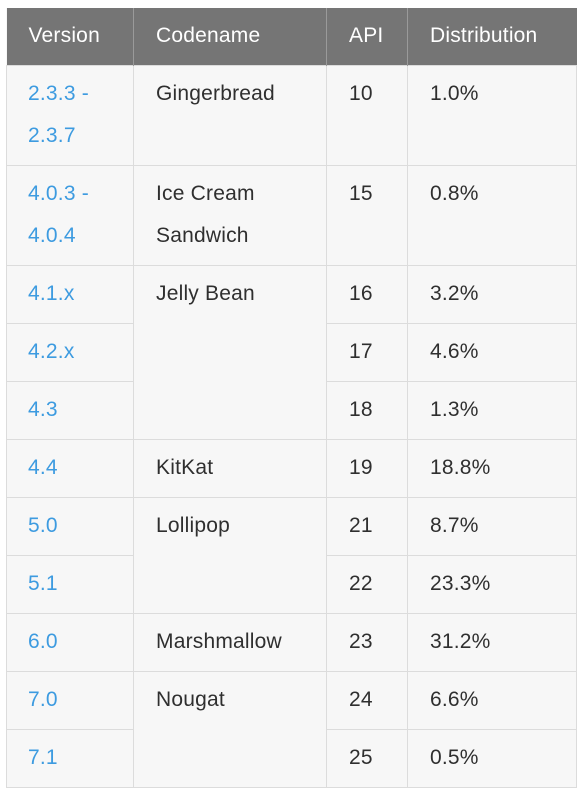 Image resolution: width=582 pixels, height=788 pixels. What do you see at coordinates (58, 114) in the screenshot?
I see `version-link: 2.3.3 - 2.3.7` at bounding box center [58, 114].